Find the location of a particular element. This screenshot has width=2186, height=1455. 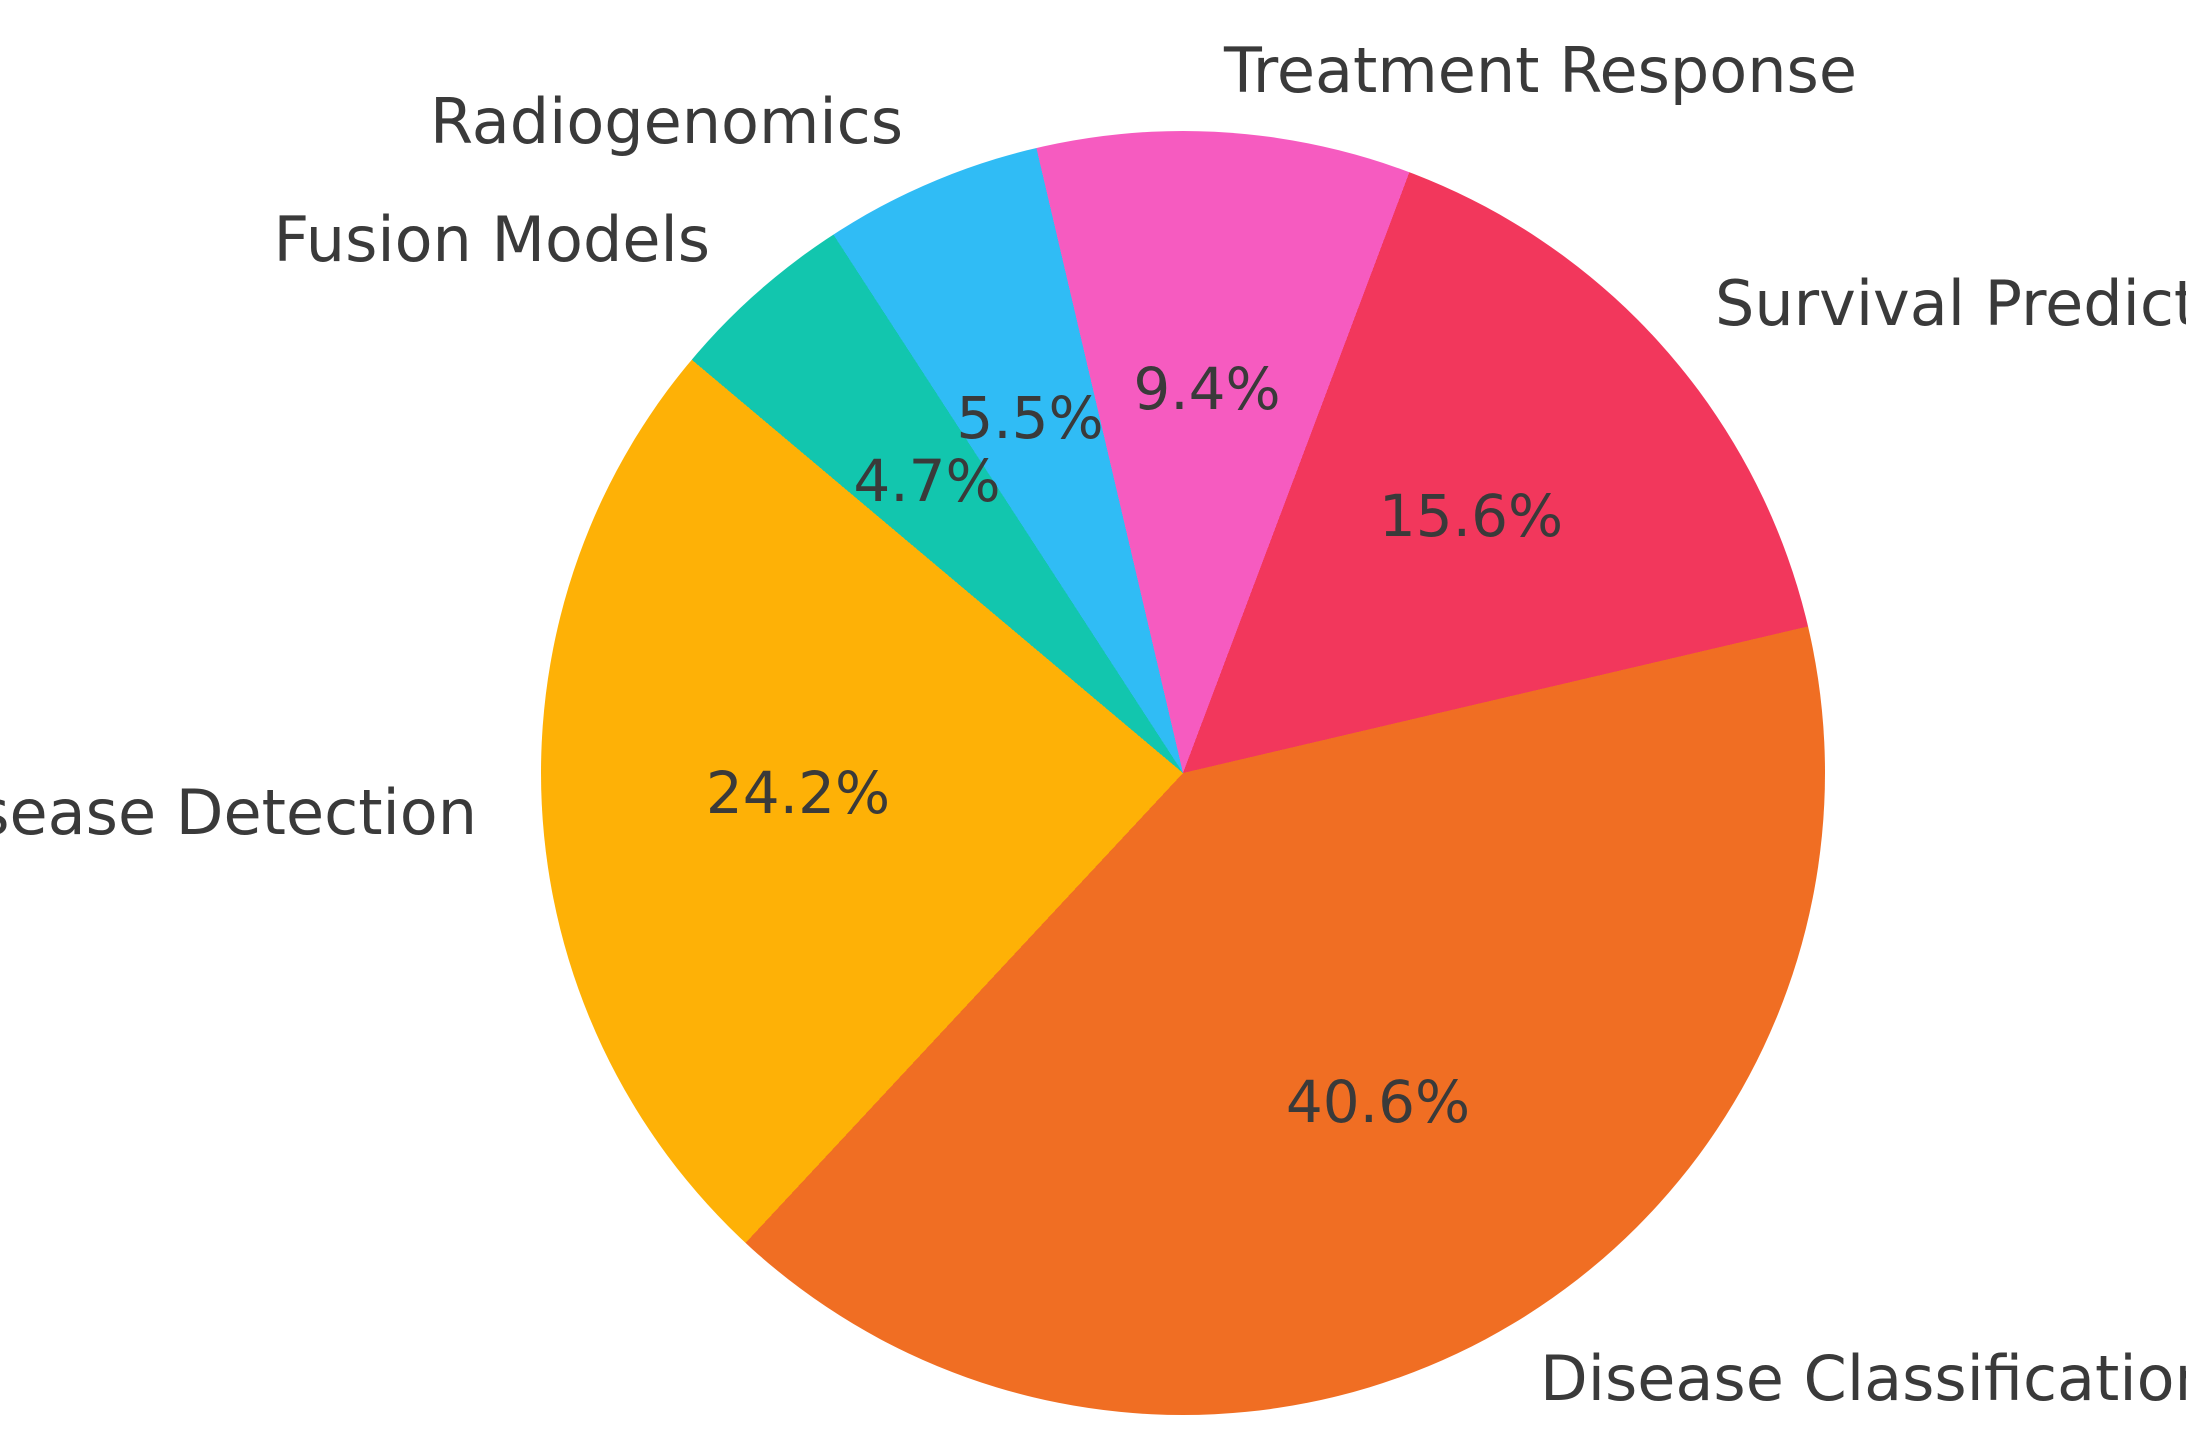

slice-label-disease-detection: Disease Detection is located at coordinates (238, 812).